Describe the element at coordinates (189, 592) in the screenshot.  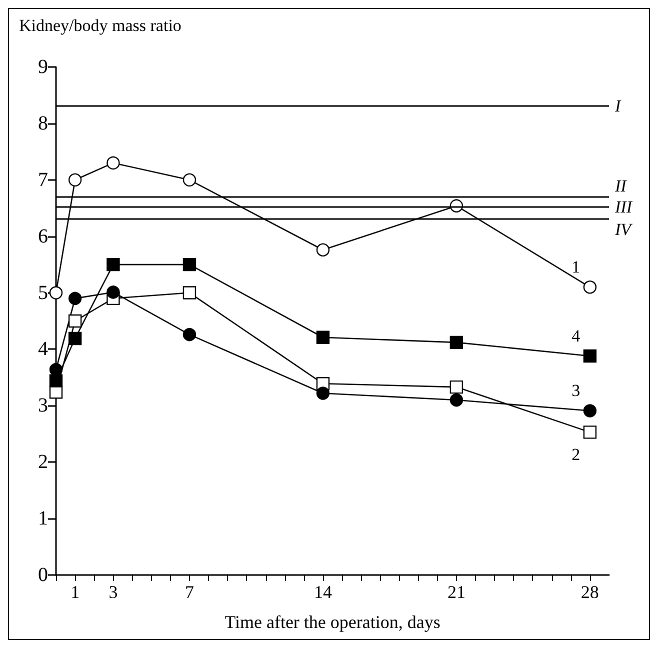
I see `x-tick-label: 7` at that location.